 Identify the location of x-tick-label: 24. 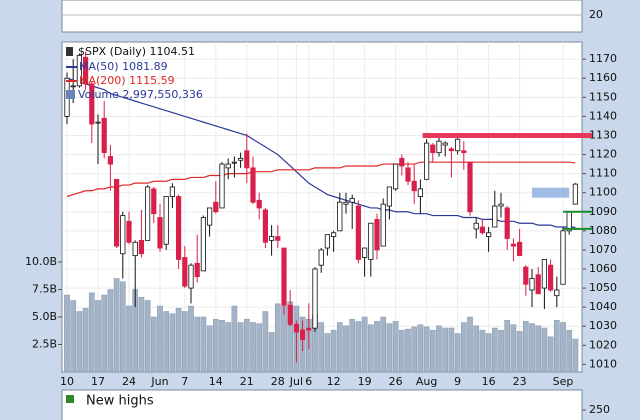
(129, 381).